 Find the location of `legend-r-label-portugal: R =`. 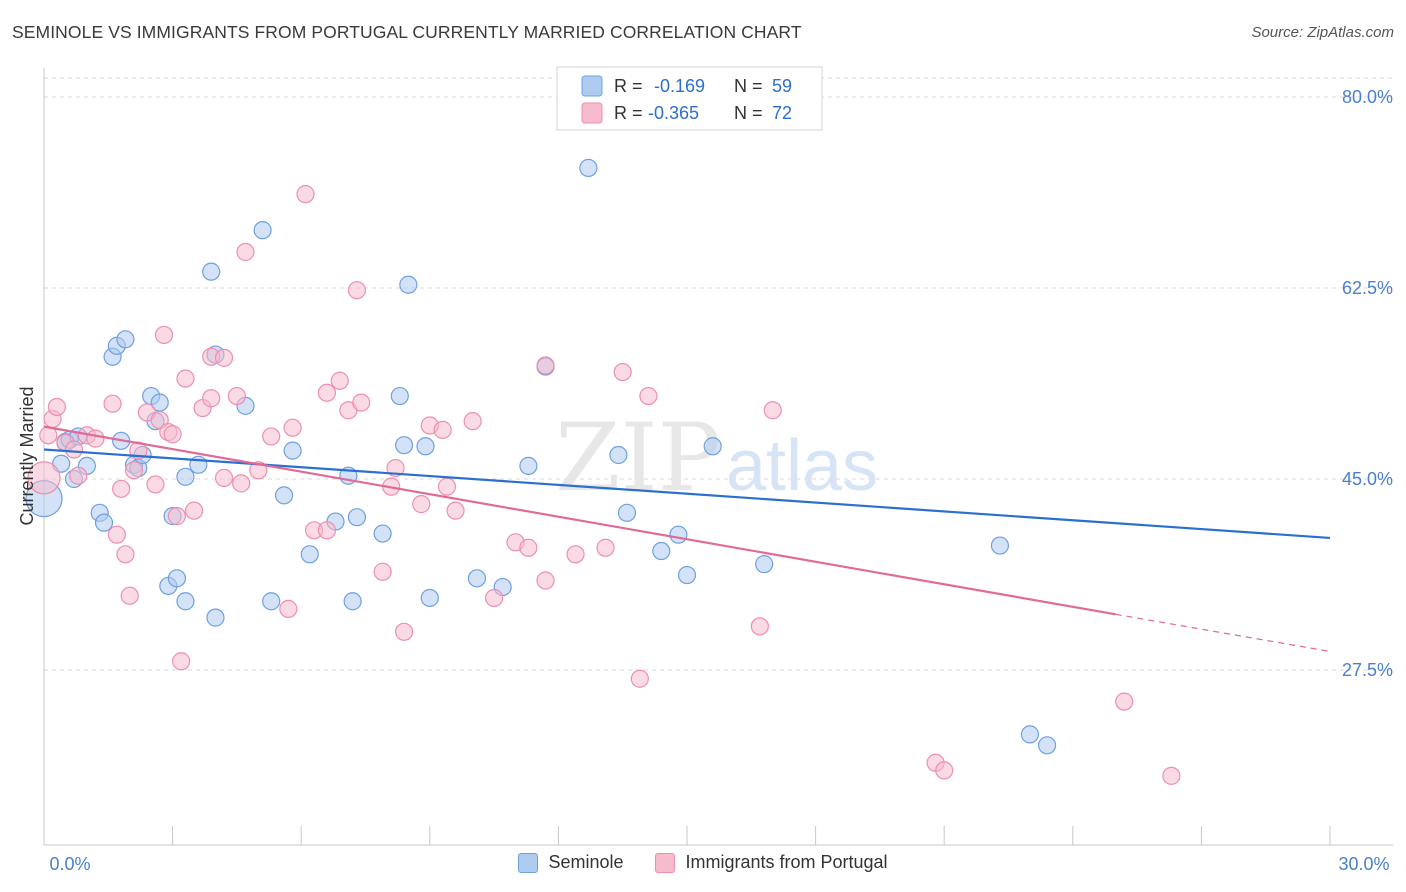

legend-r-label-portugal: R = is located at coordinates (628, 113).